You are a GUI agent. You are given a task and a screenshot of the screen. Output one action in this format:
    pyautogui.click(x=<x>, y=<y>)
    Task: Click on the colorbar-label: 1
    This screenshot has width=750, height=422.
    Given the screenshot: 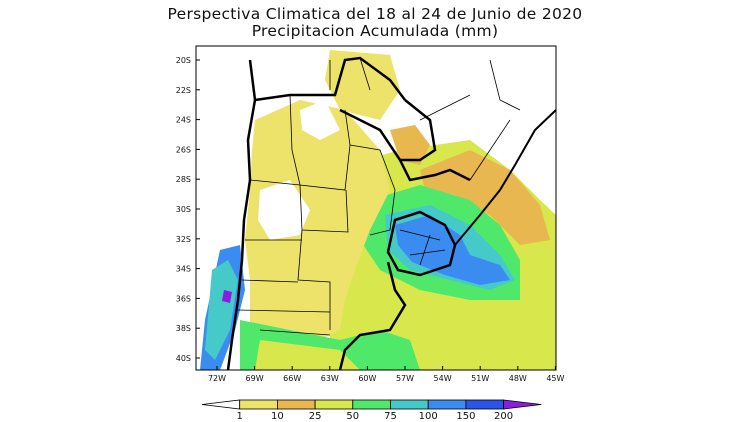 What is the action you would take?
    pyautogui.click(x=240, y=416)
    